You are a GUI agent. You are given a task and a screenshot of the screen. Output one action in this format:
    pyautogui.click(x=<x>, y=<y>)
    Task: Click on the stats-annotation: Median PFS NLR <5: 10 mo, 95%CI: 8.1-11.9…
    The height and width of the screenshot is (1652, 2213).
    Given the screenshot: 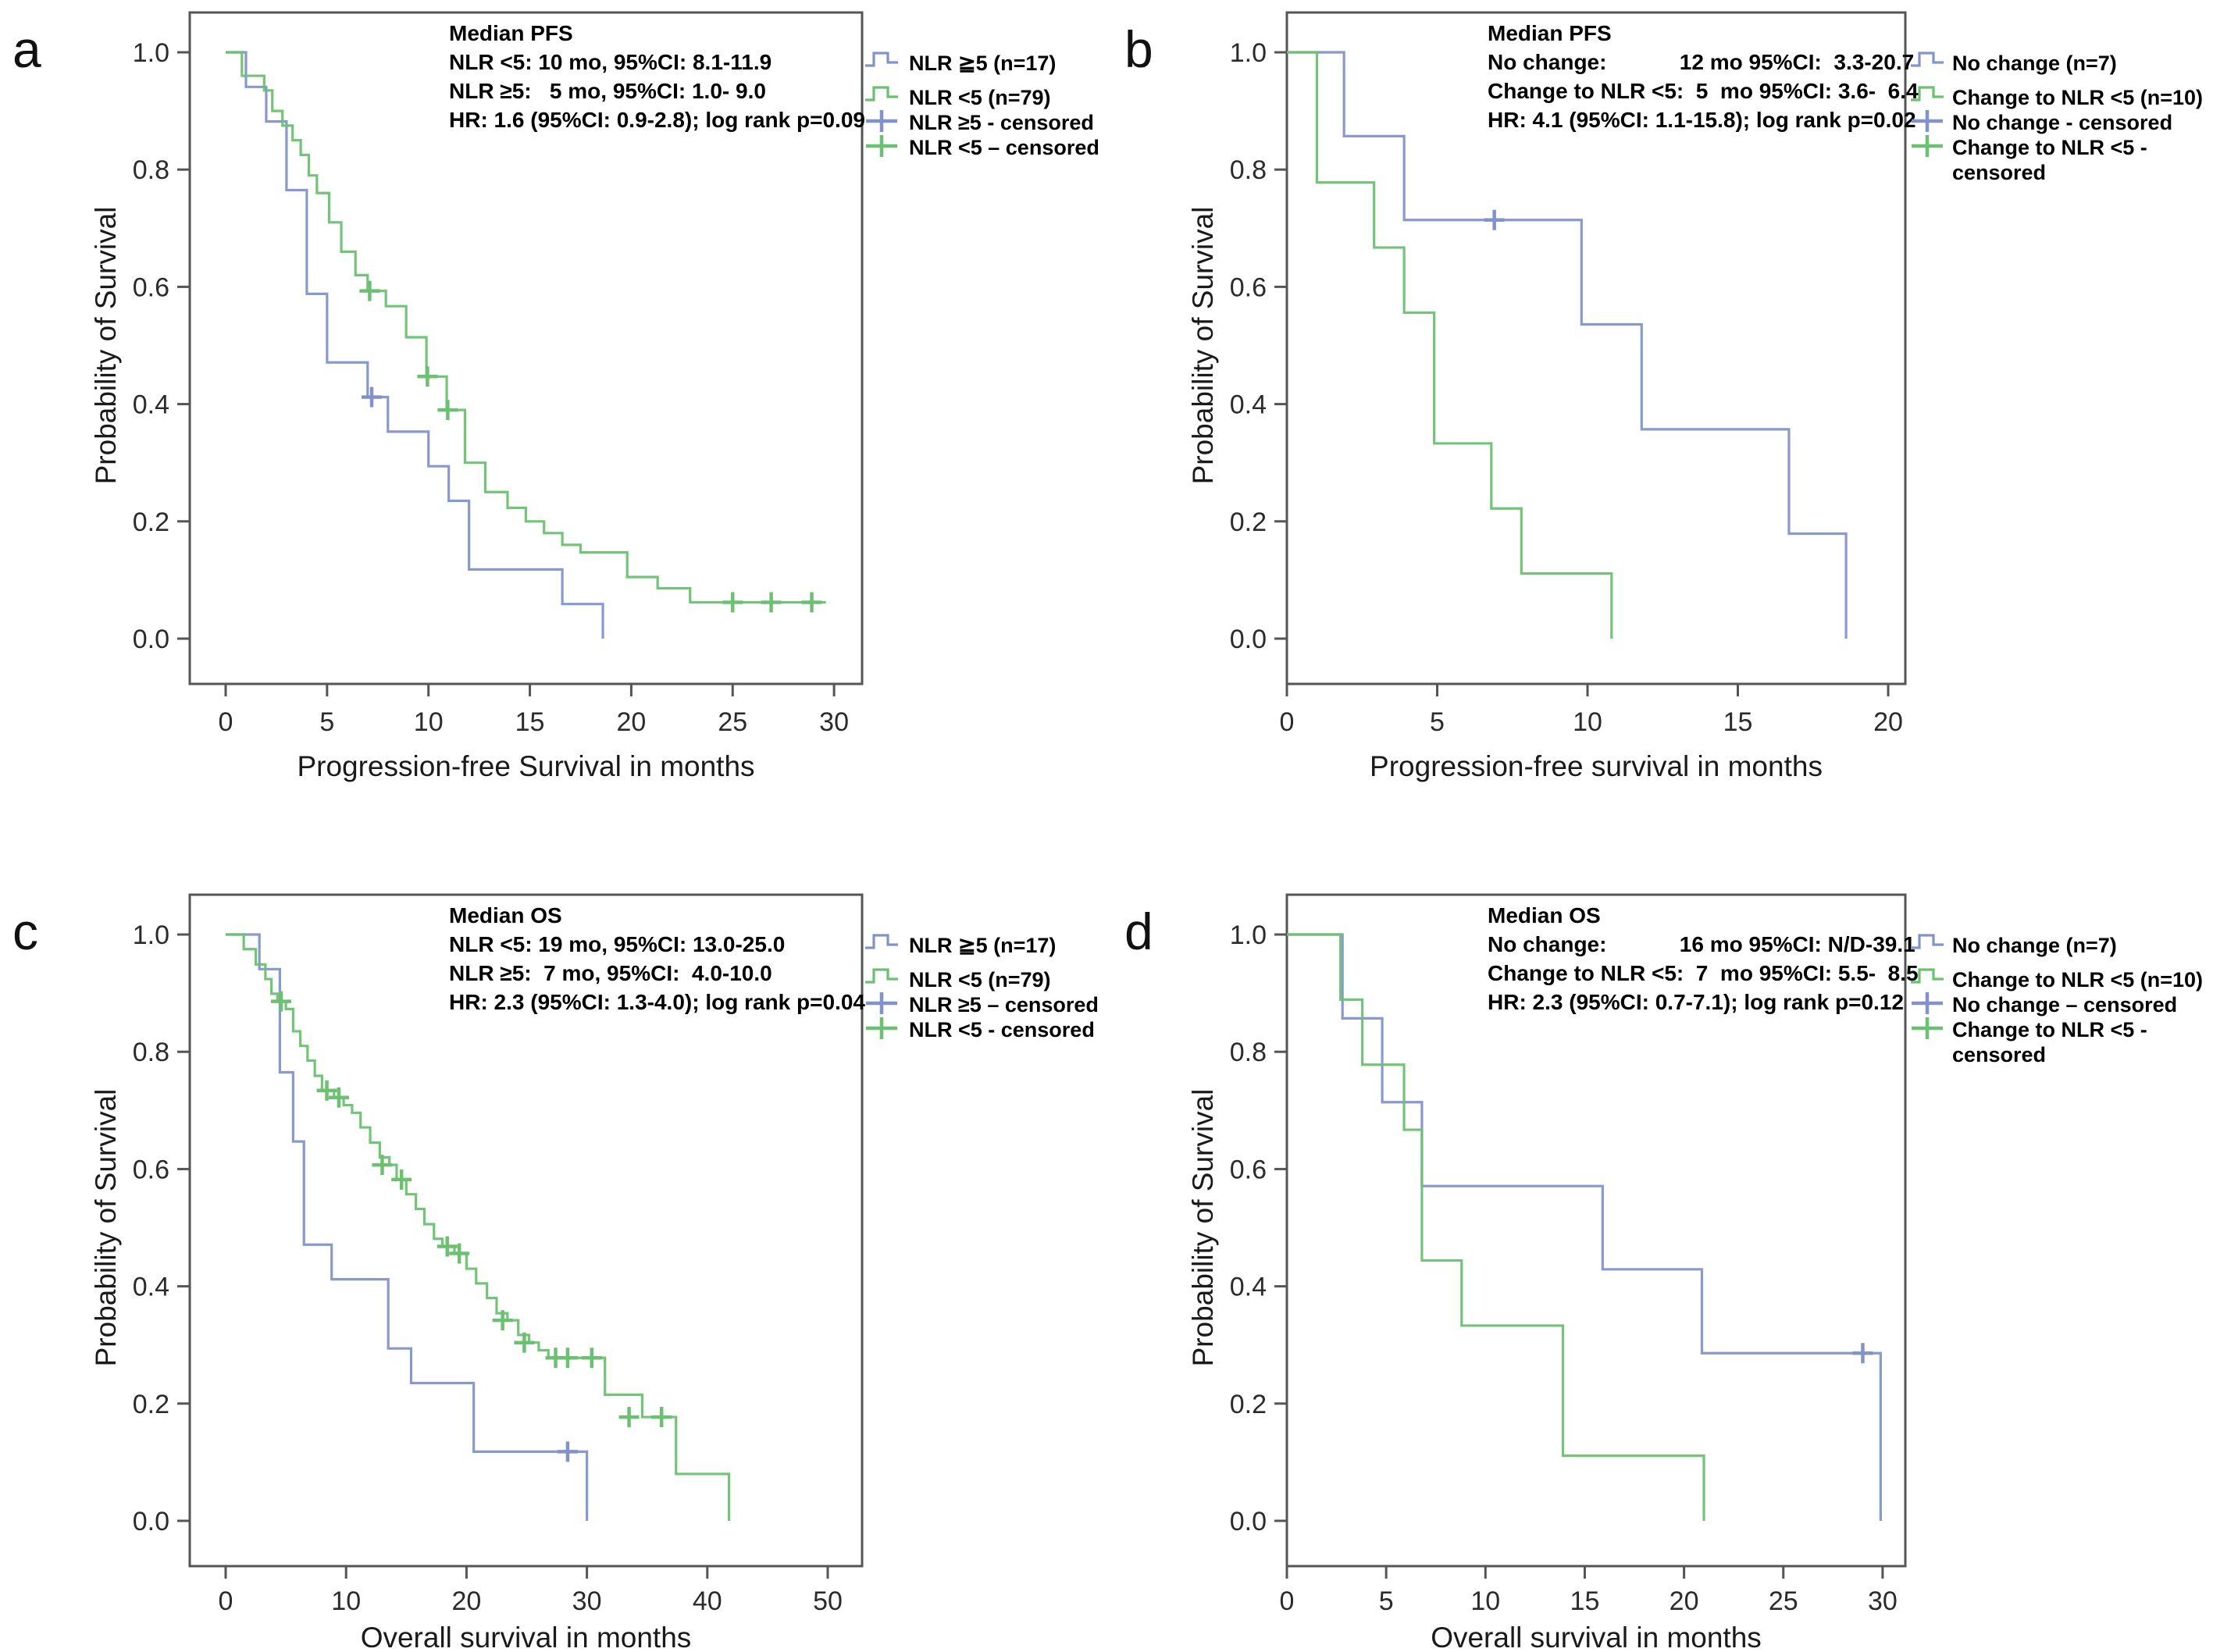 What is the action you would take?
    pyautogui.click(x=657, y=76)
    